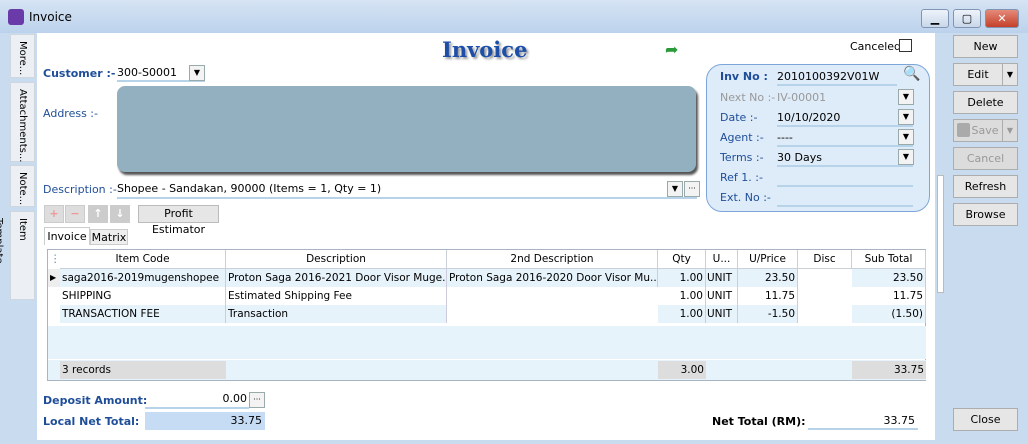  I want to click on description-dropdown: ▼, so click(675, 189).